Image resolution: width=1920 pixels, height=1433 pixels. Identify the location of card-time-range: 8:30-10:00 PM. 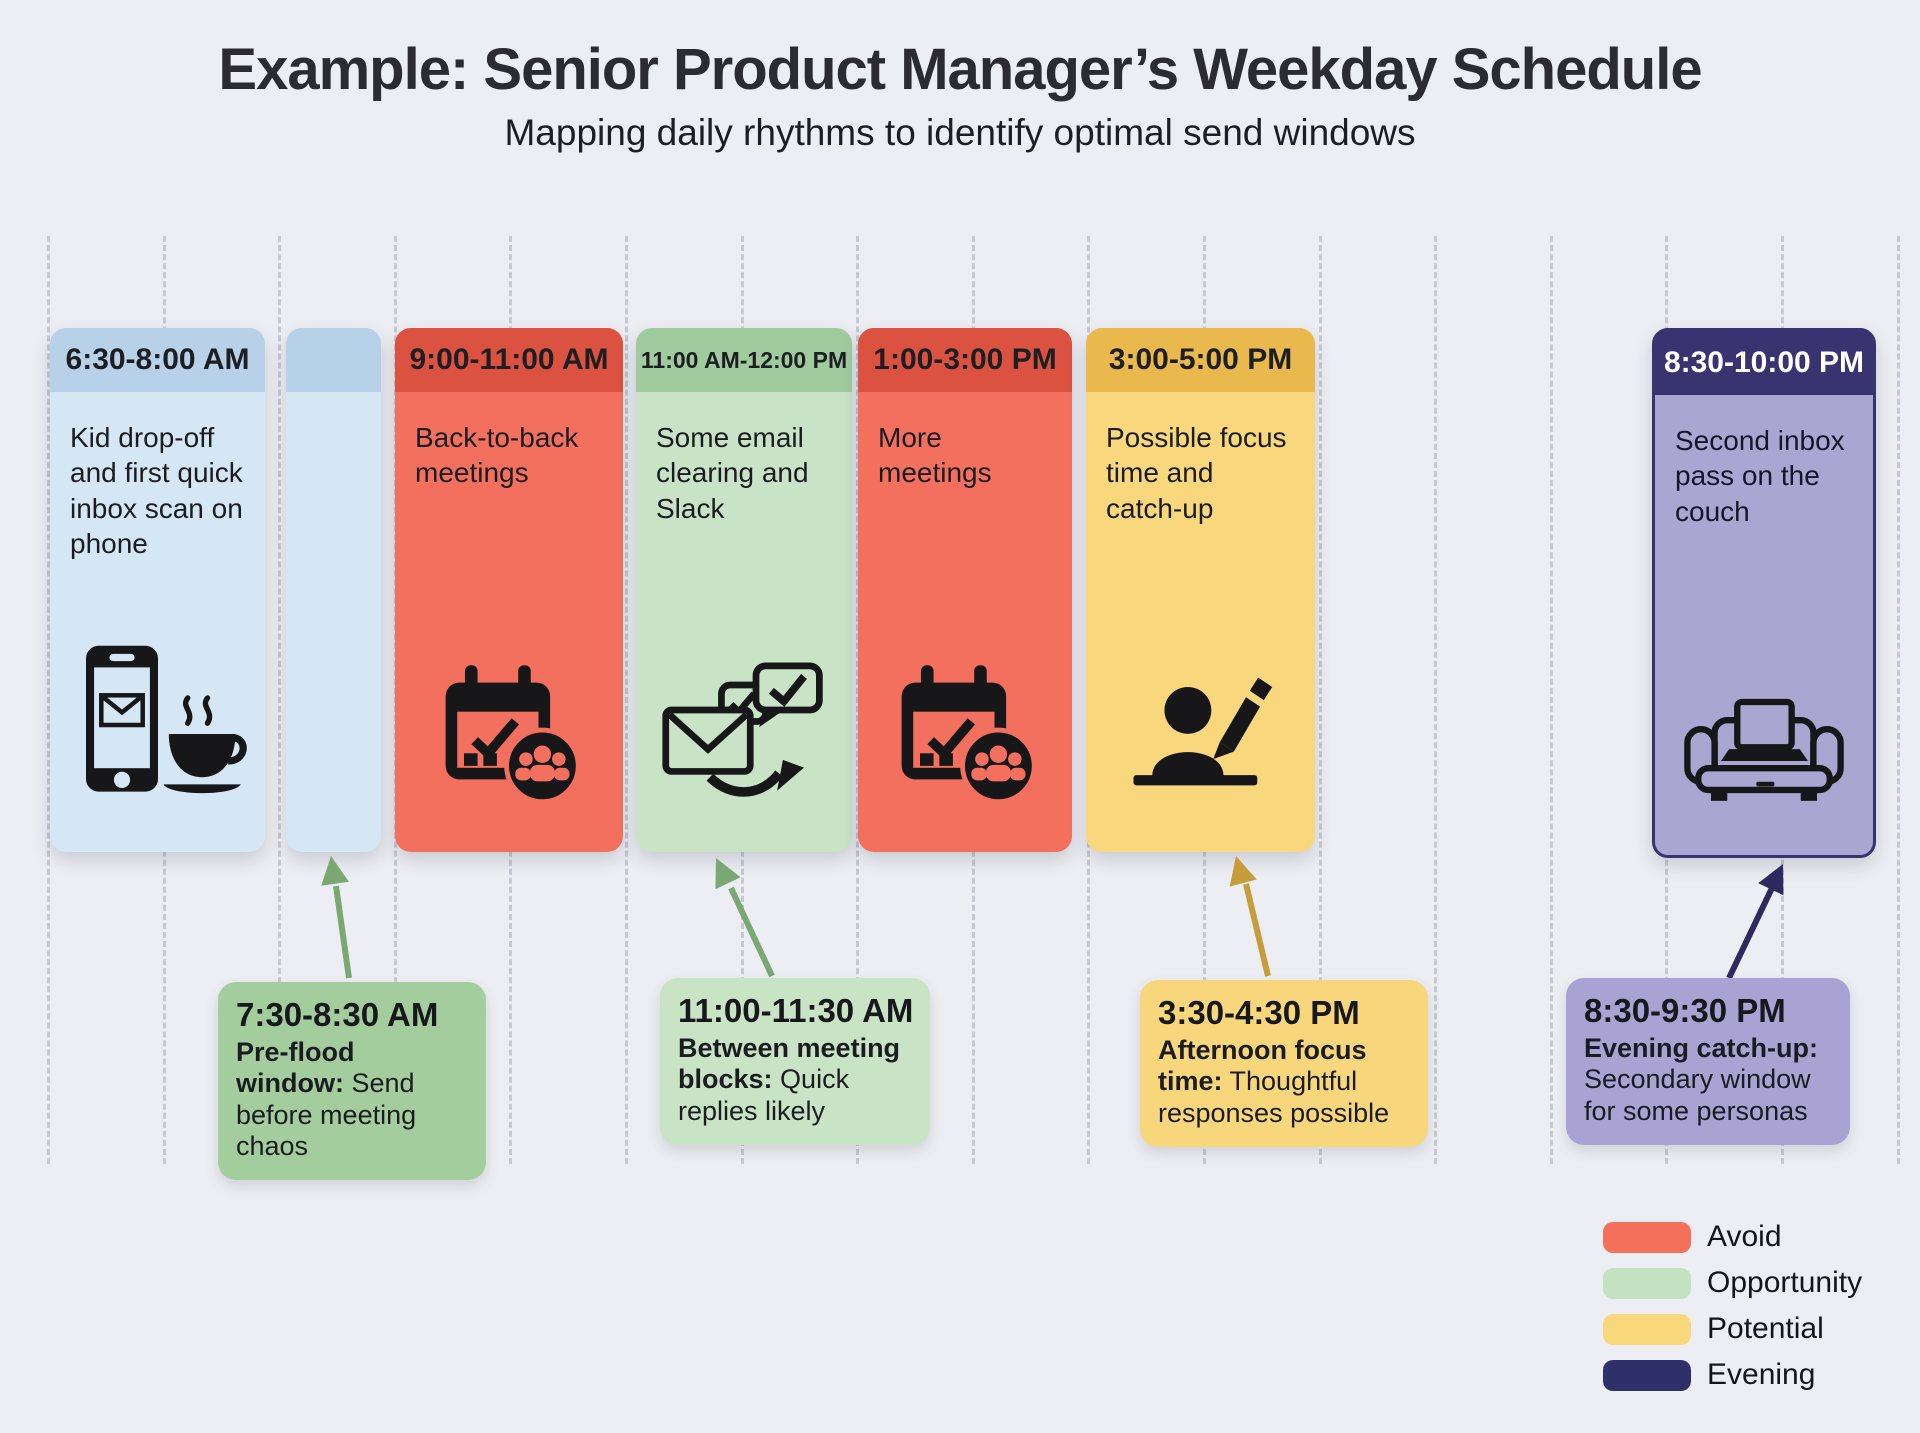
(1764, 363).